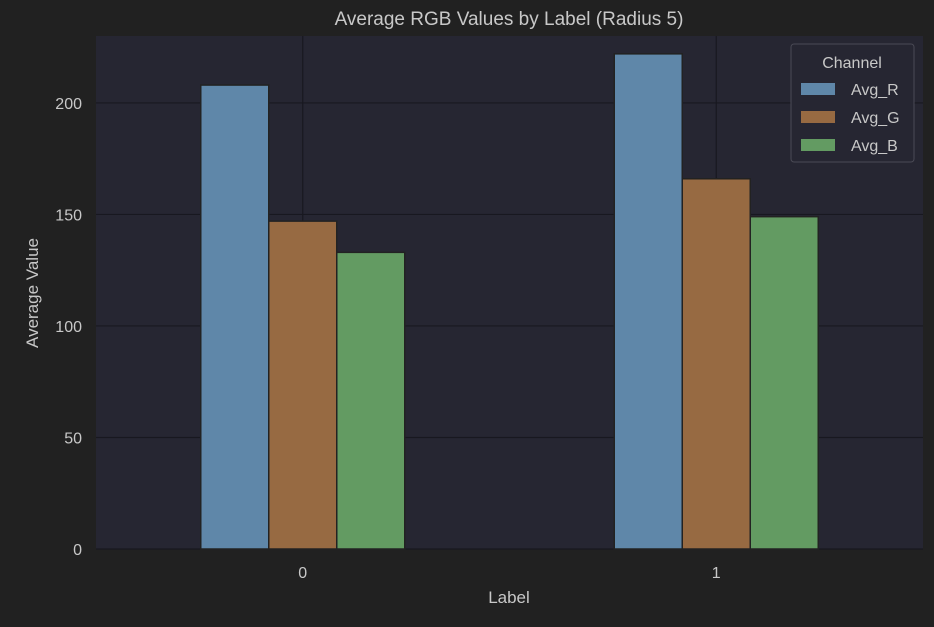 This screenshot has height=627, width=934. What do you see at coordinates (32, 293) in the screenshot?
I see `y-axis-label: Average Value` at bounding box center [32, 293].